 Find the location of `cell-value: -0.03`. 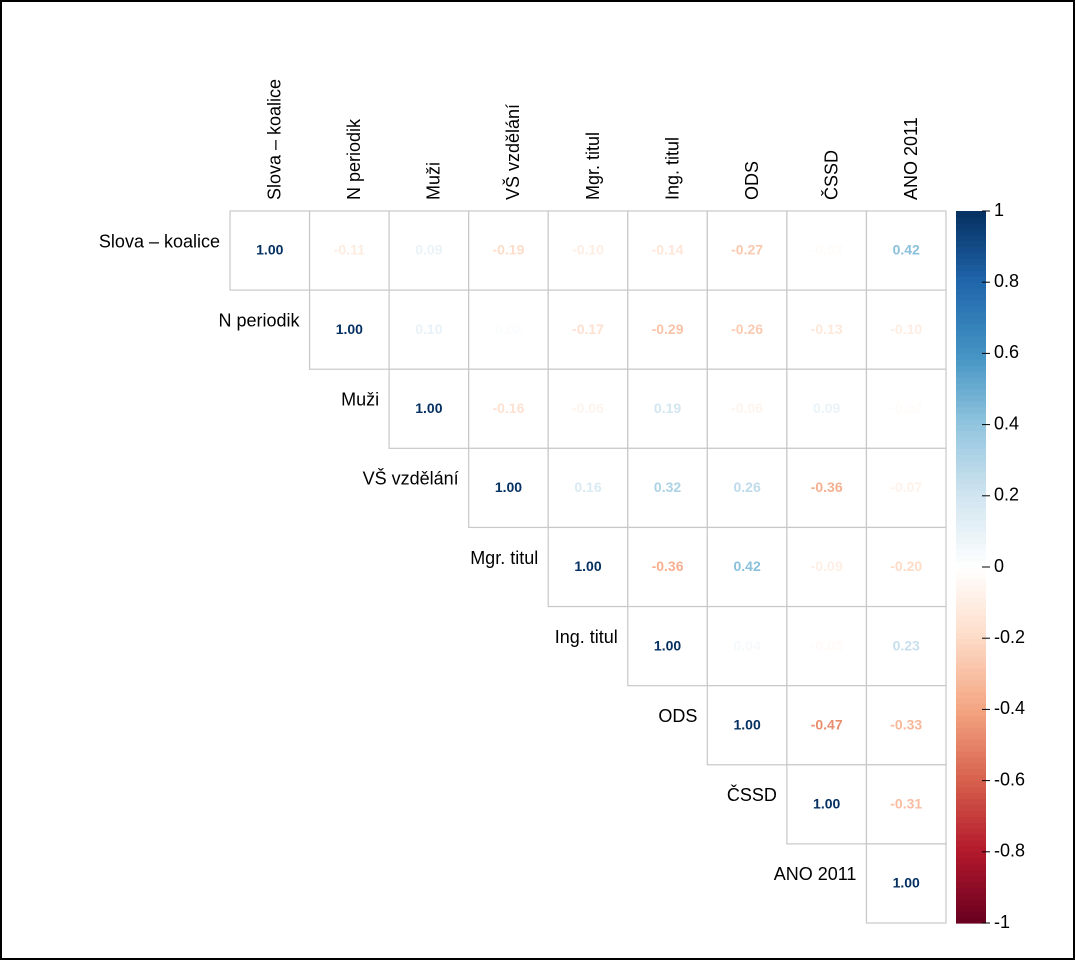

cell-value: -0.03 is located at coordinates (827, 645).